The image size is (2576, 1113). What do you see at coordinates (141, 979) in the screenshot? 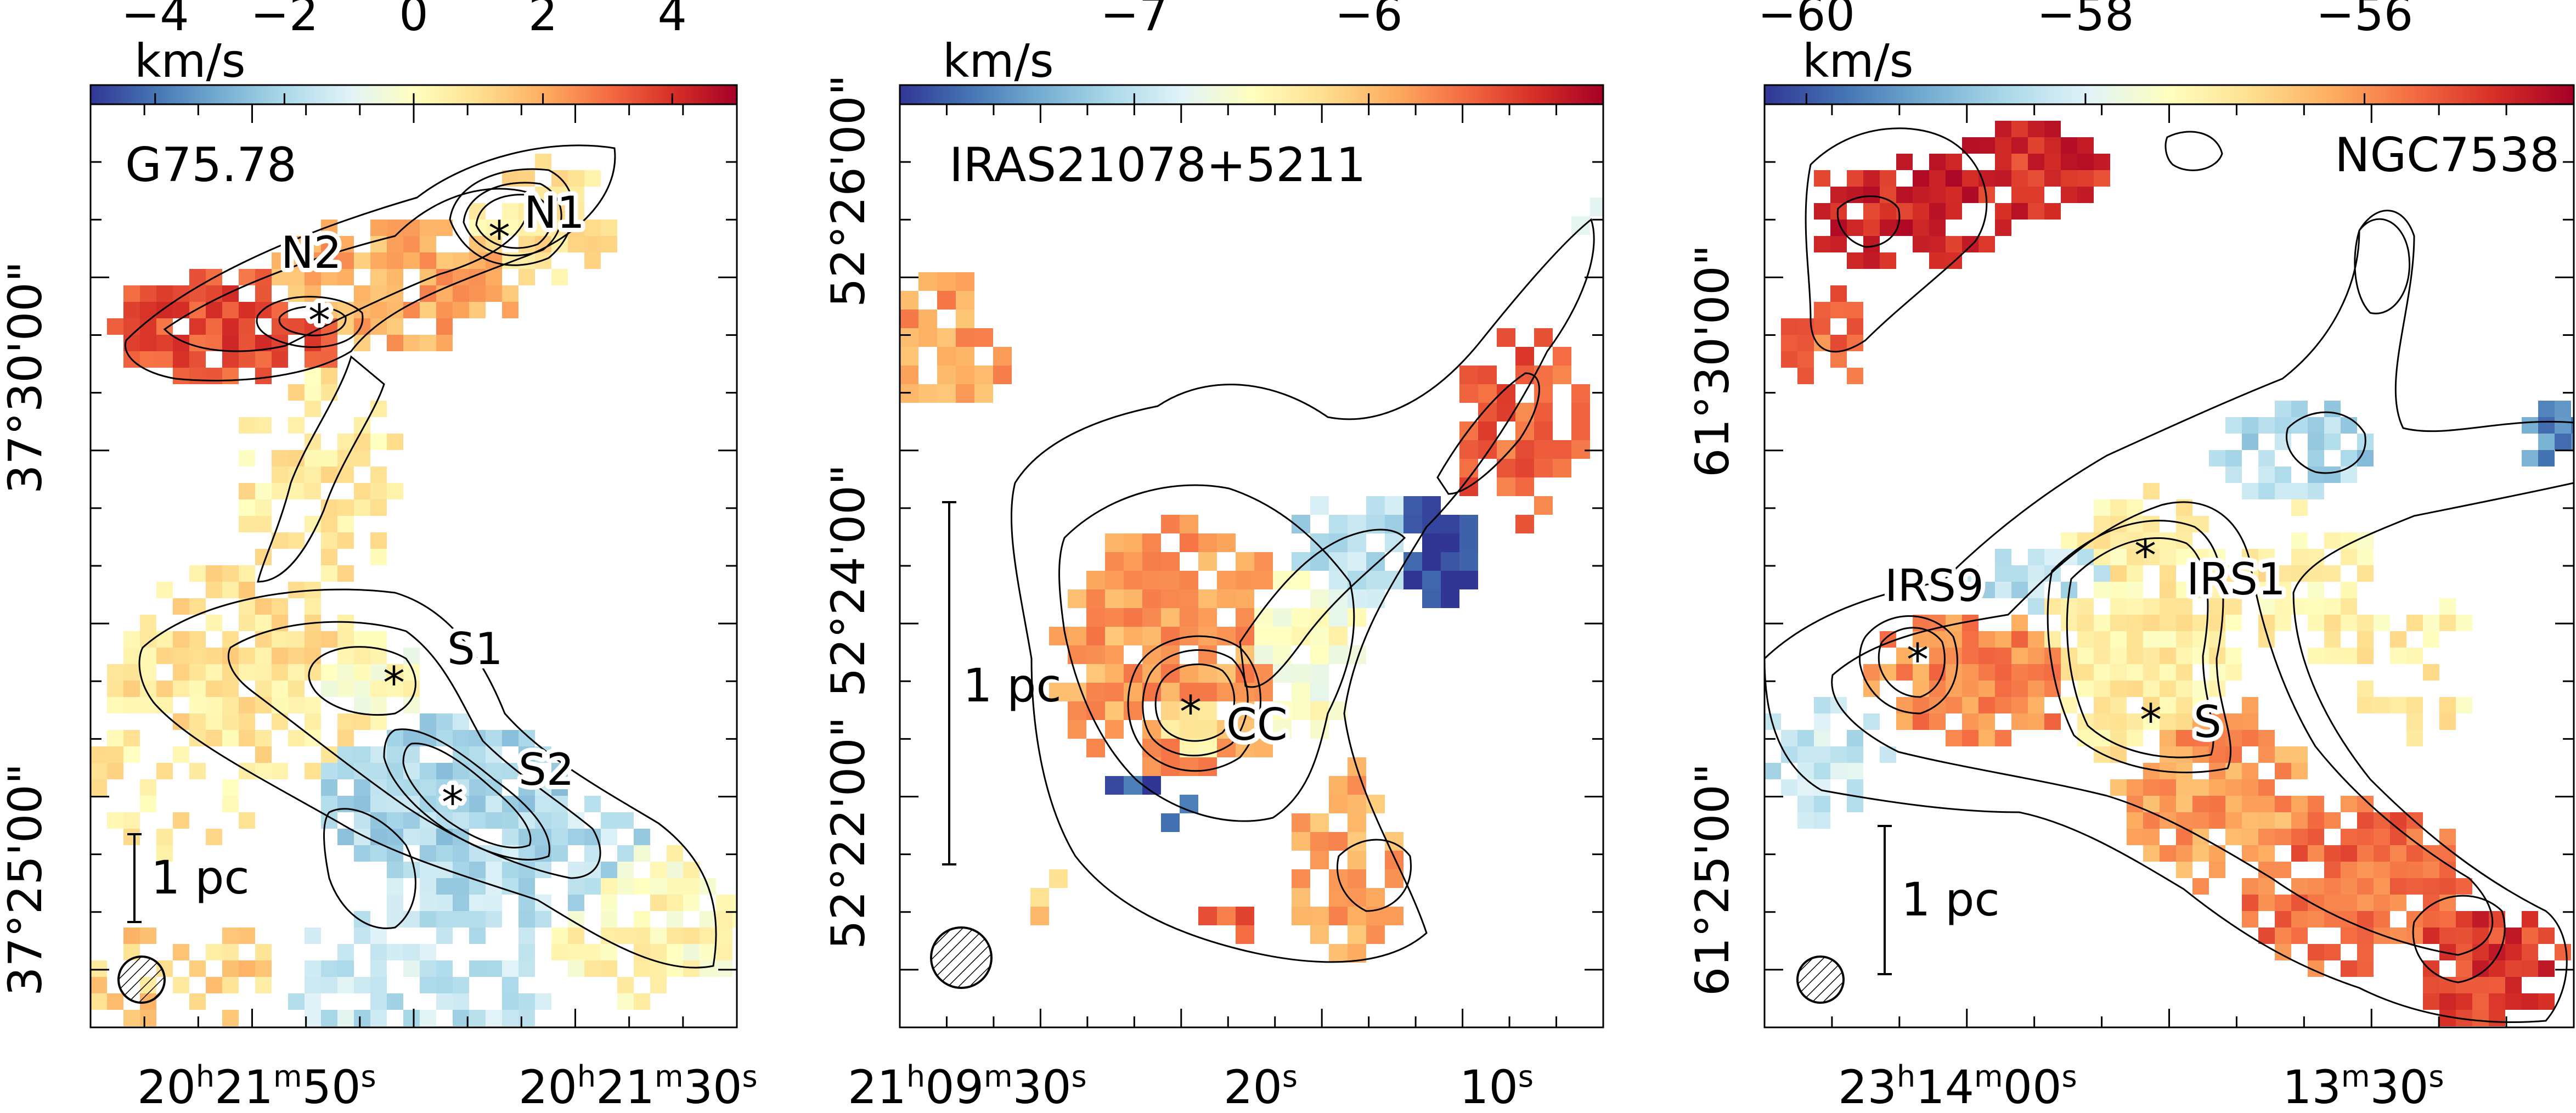
I see `beam` at bounding box center [141, 979].